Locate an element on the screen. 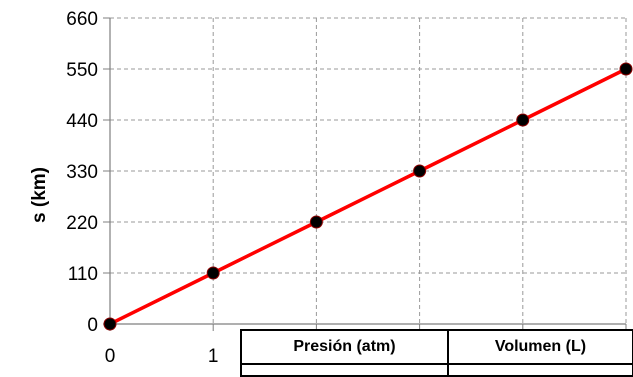 The height and width of the screenshot is (377, 633). table-header-row: Presión (atm) Volumen (L) is located at coordinates (436, 347).